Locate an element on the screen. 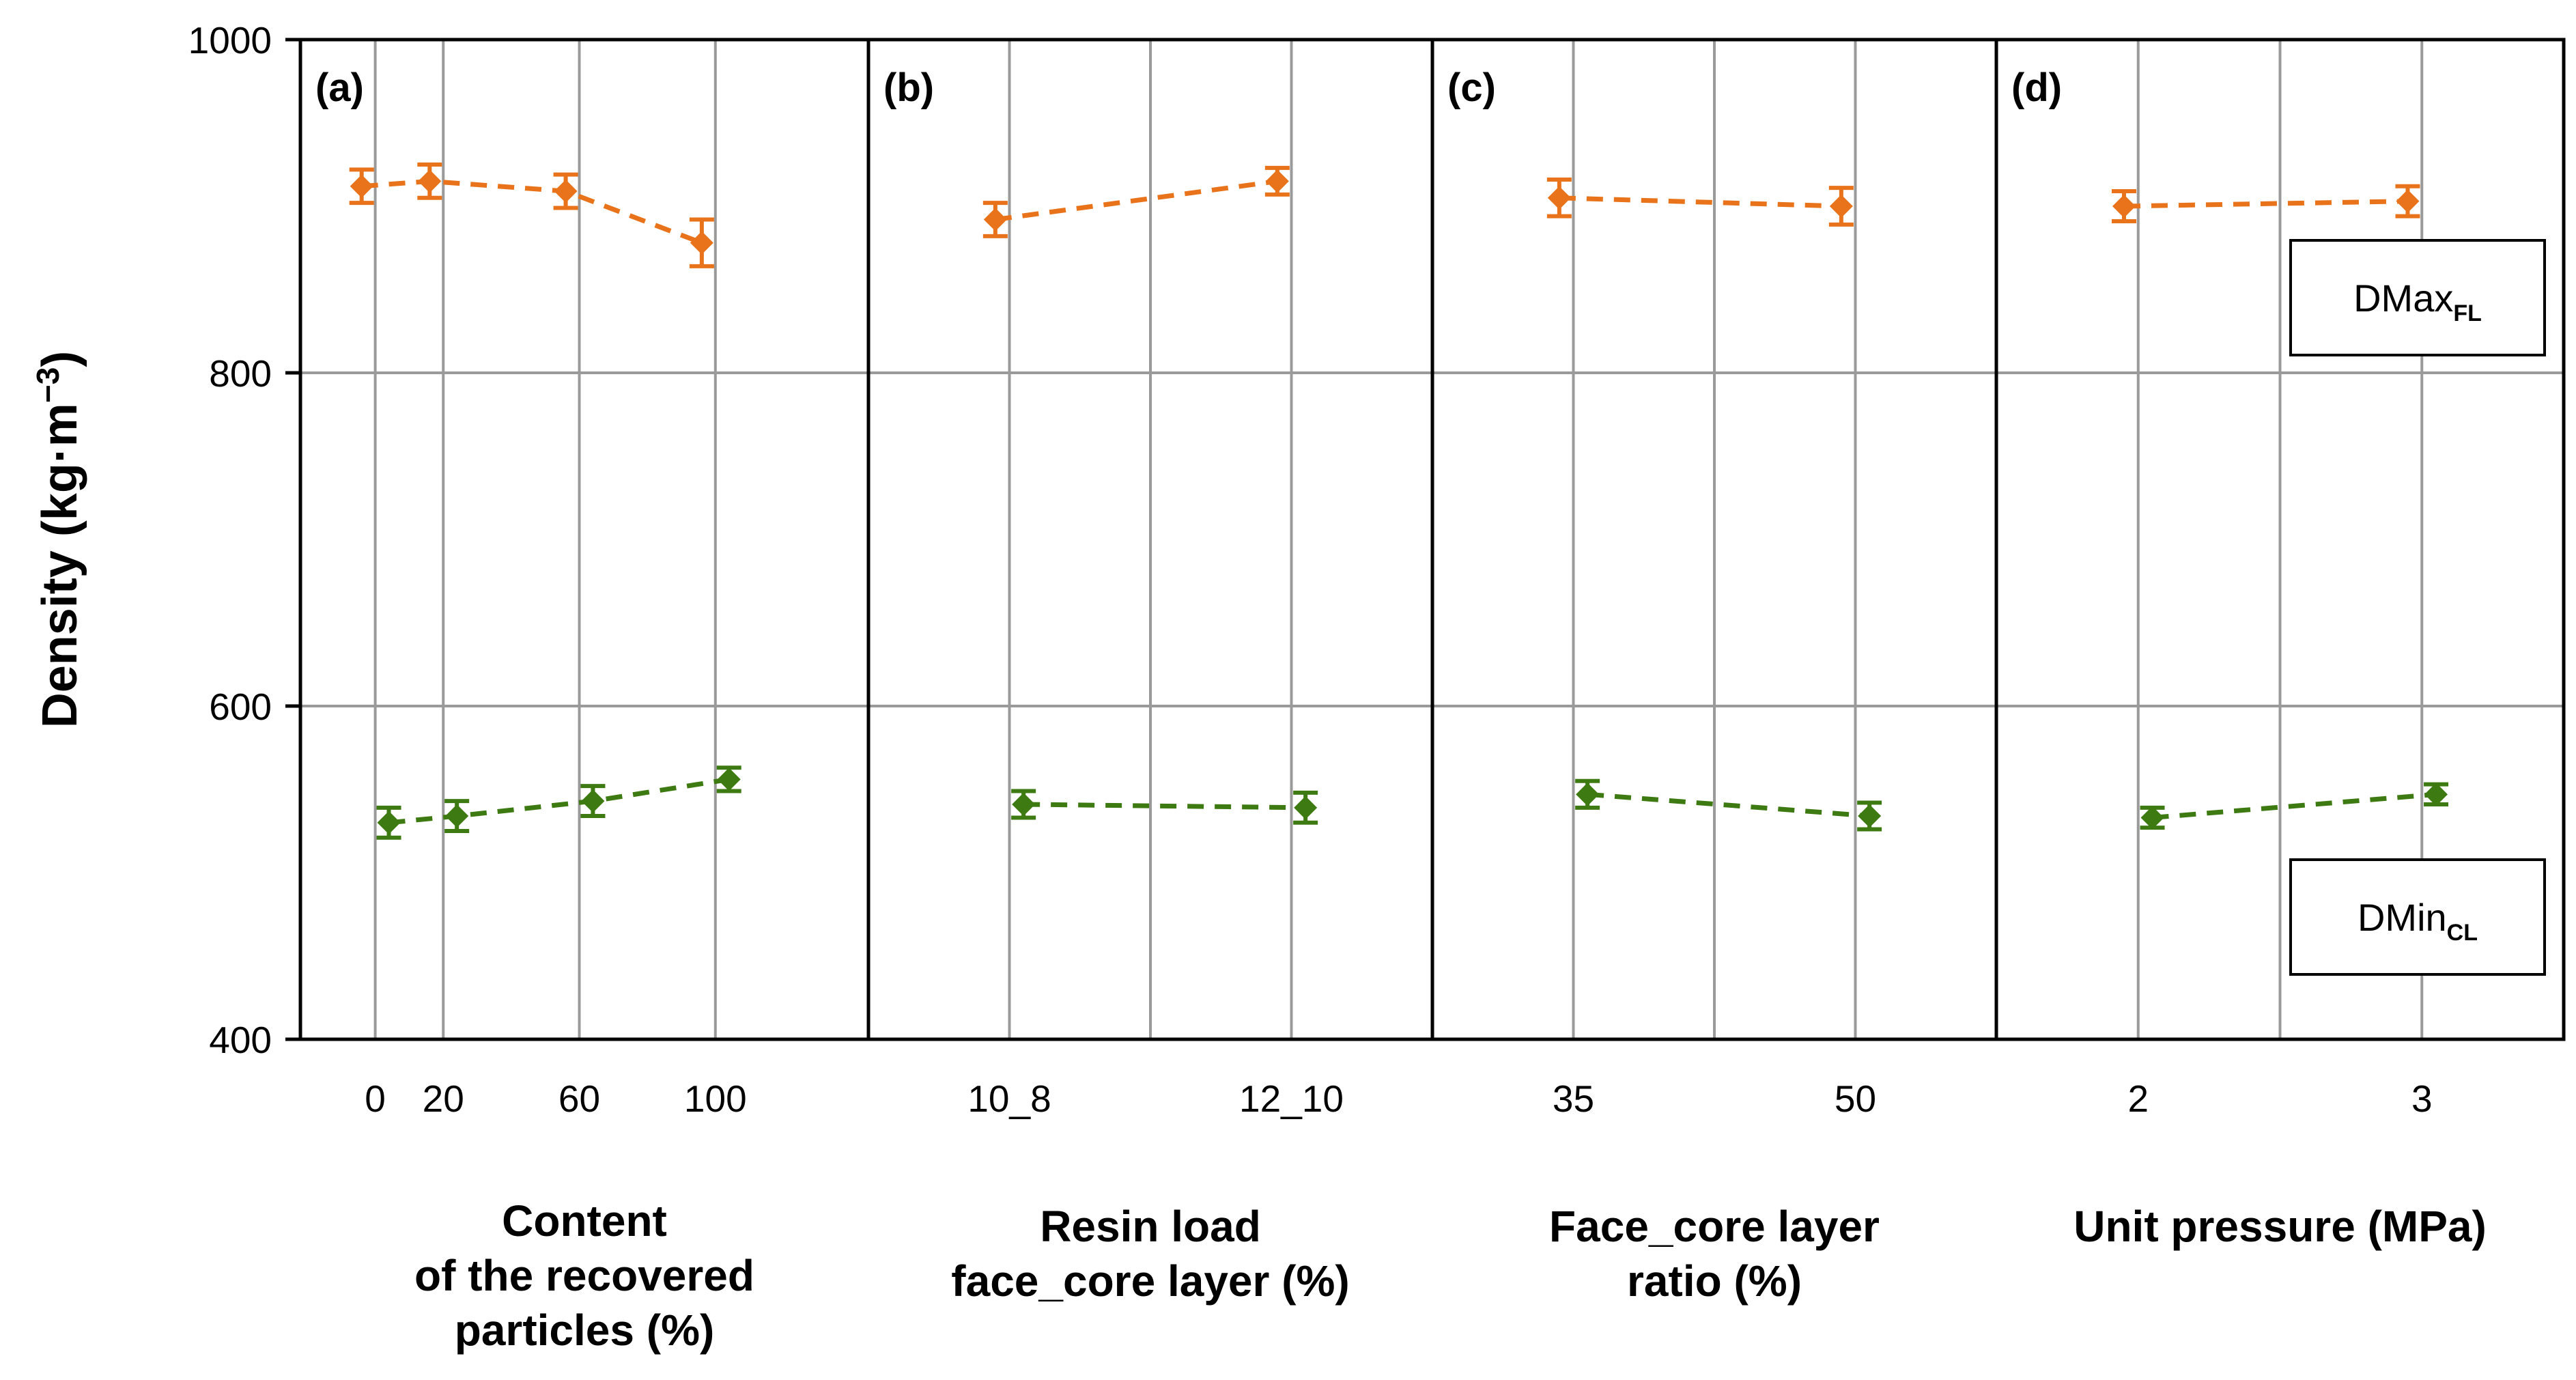 The image size is (2576, 1380). x-axis-title-line: Content is located at coordinates (584, 1220).